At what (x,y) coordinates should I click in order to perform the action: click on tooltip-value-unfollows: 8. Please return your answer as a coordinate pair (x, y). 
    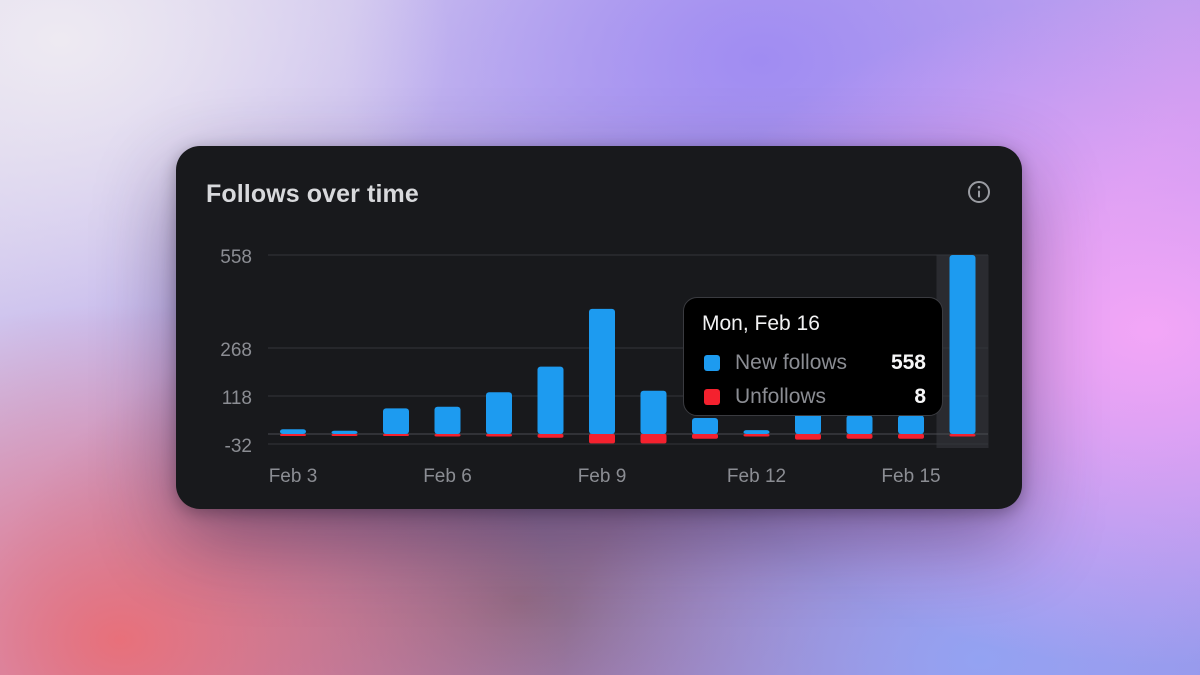
    Looking at the image, I should click on (920, 396).